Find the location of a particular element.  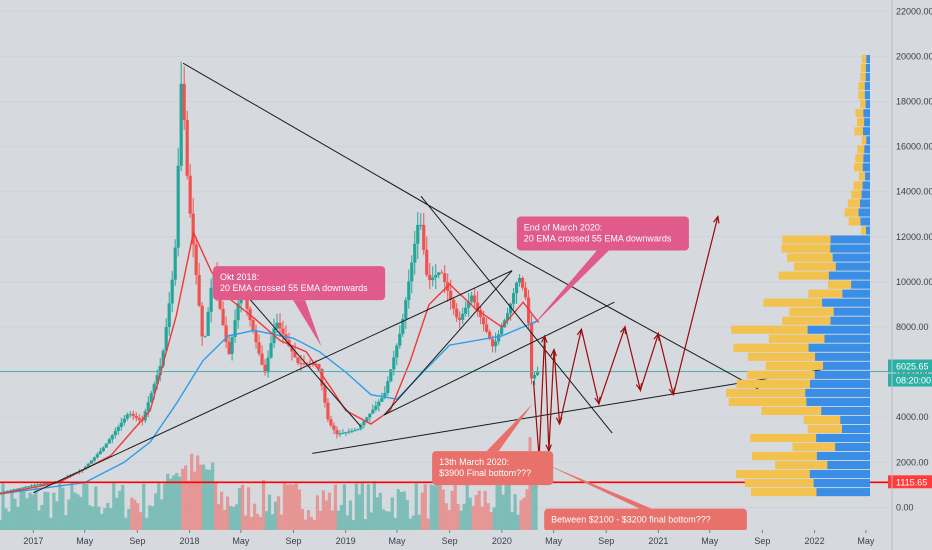

x-tick-label: 2022 is located at coordinates (815, 541).